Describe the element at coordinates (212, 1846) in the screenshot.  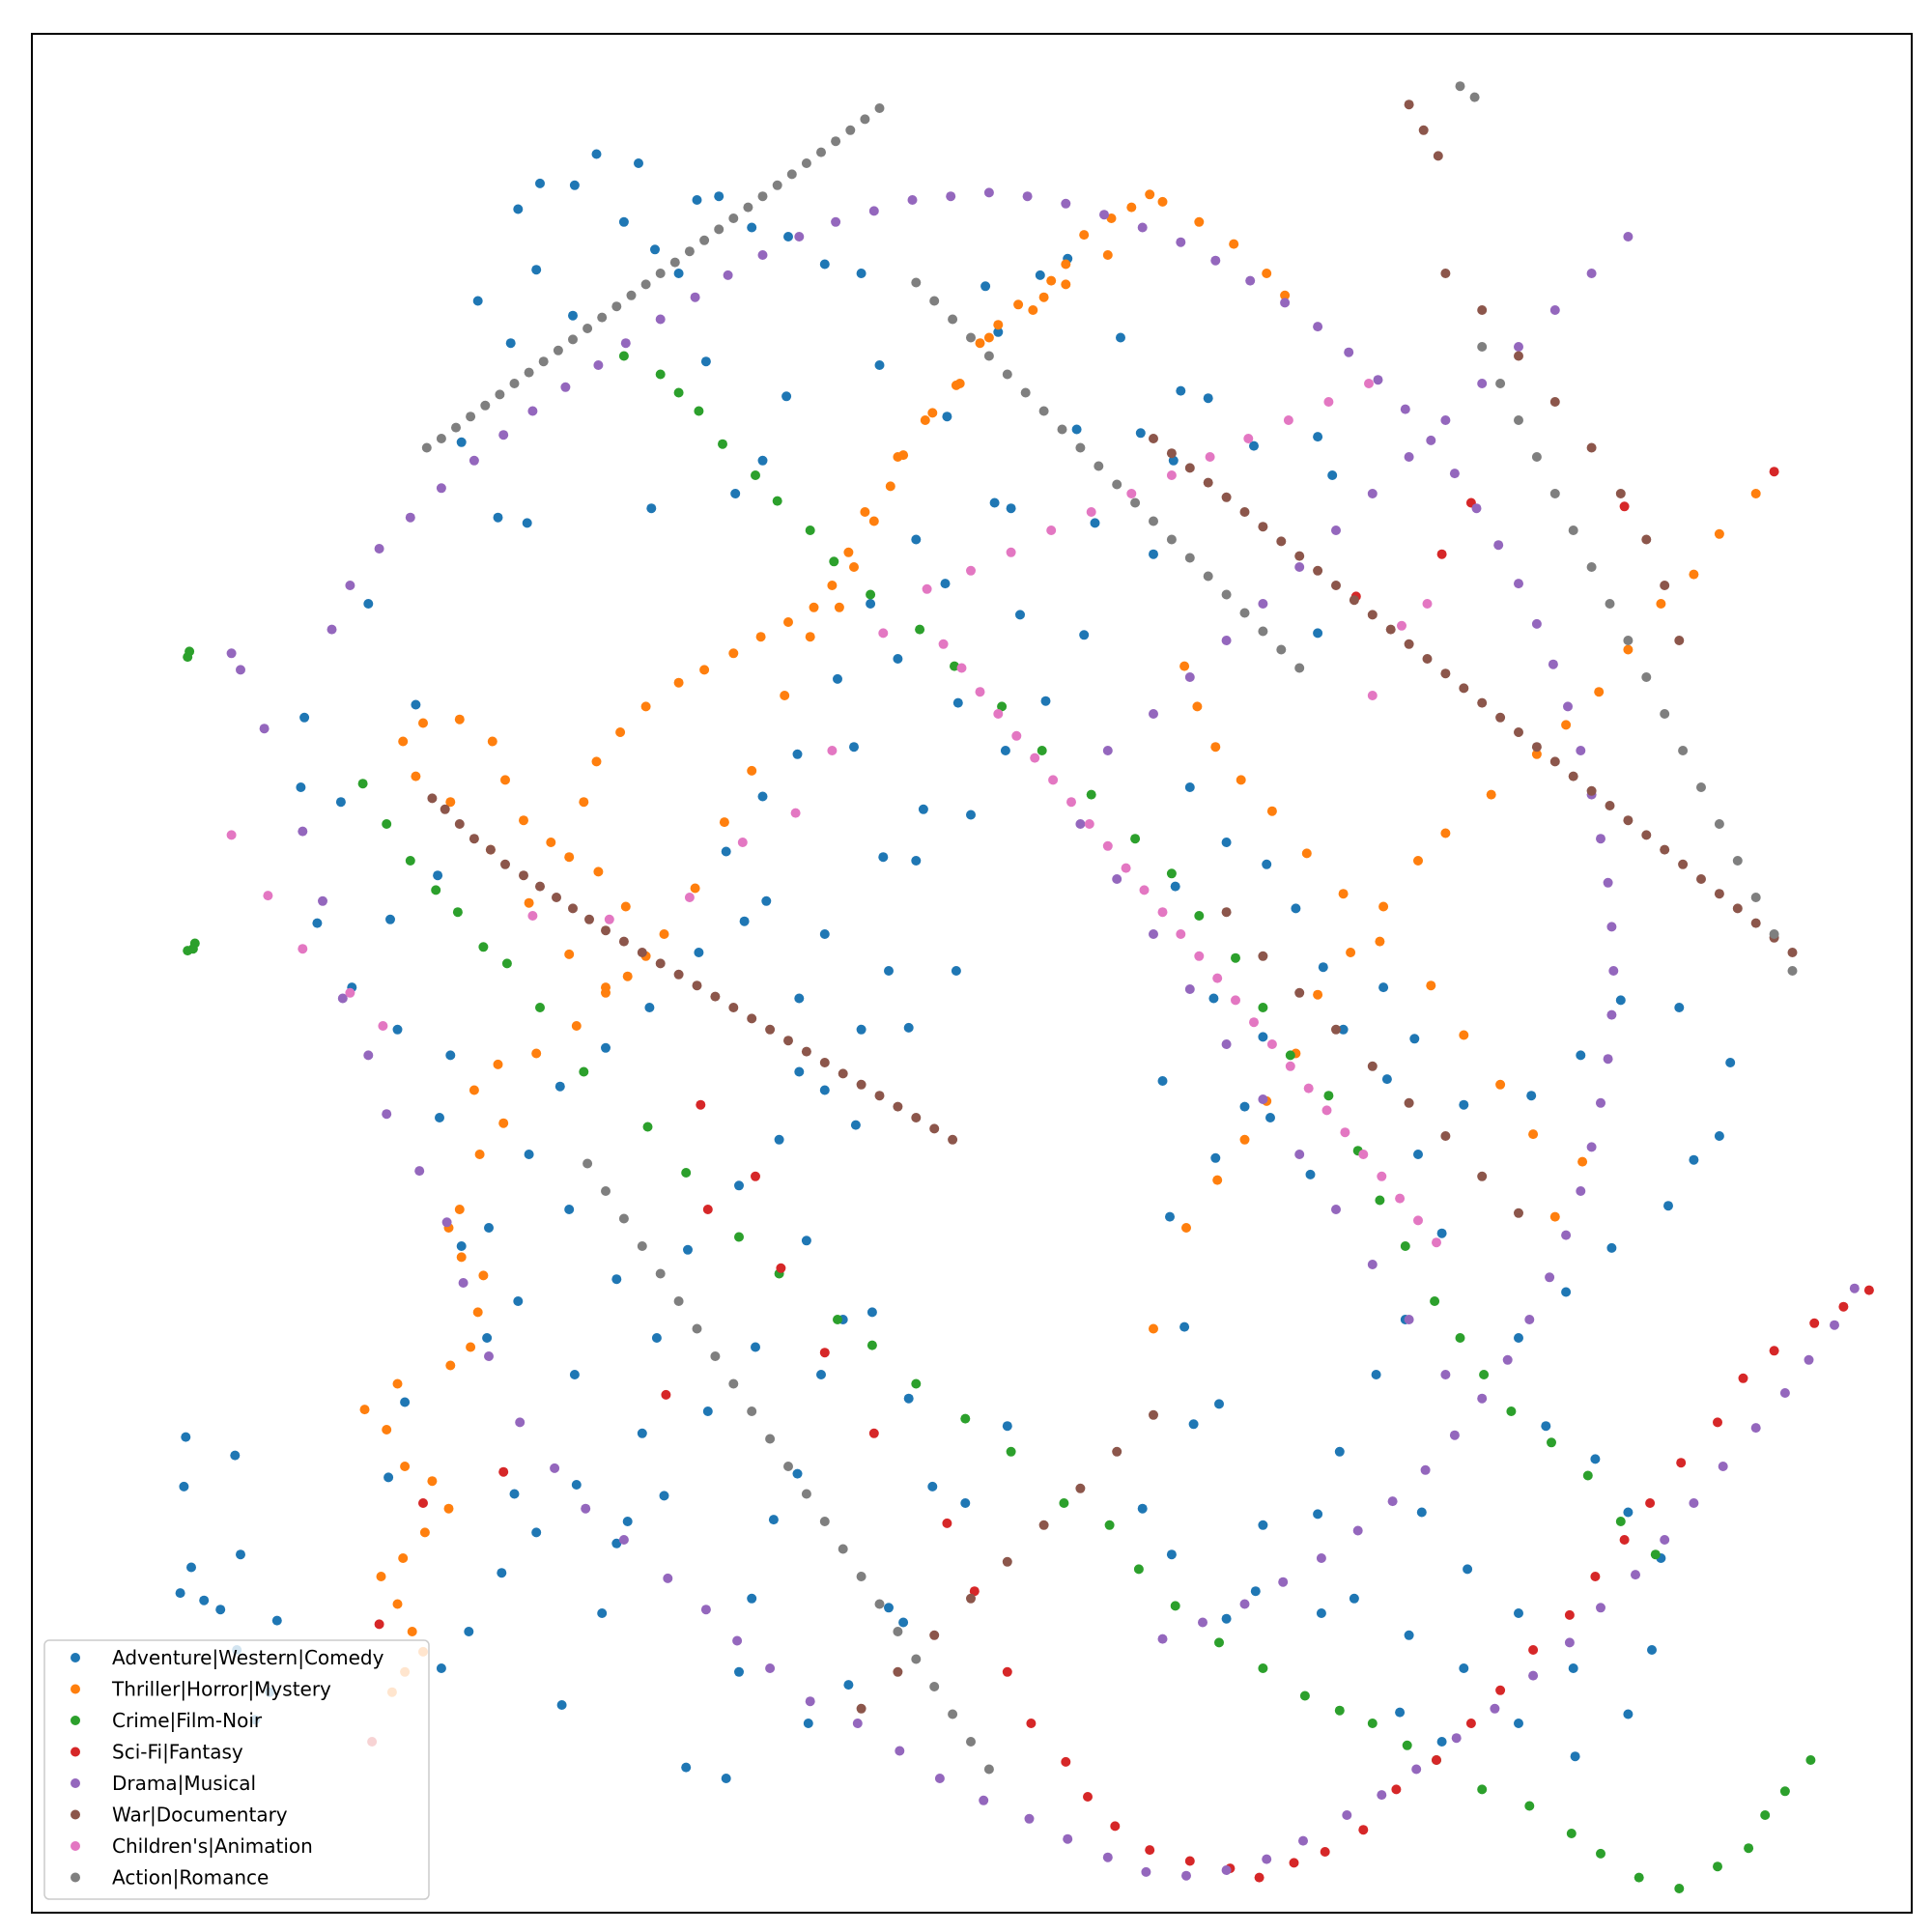
I see `legend-label: Children's|Animation` at that location.